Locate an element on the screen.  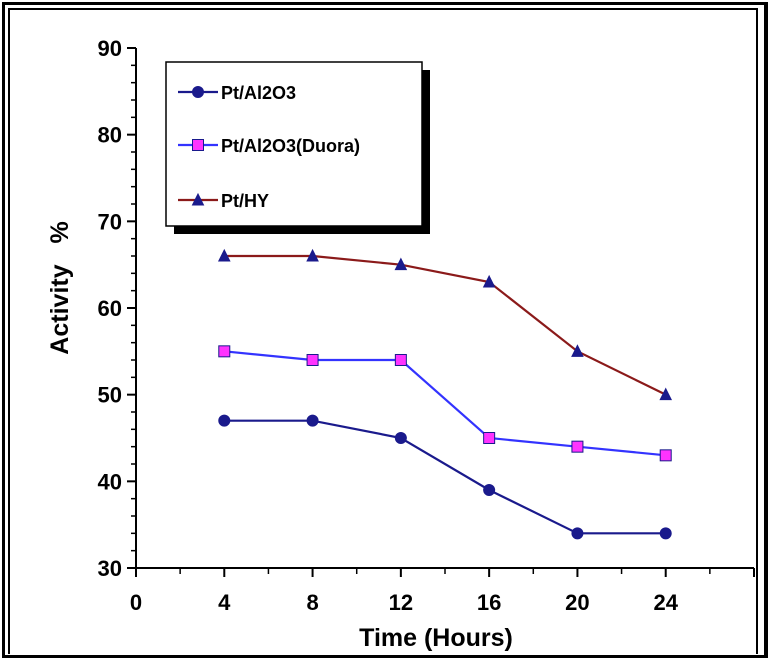
y-axis-title: Activity % is located at coordinates (60, 287).